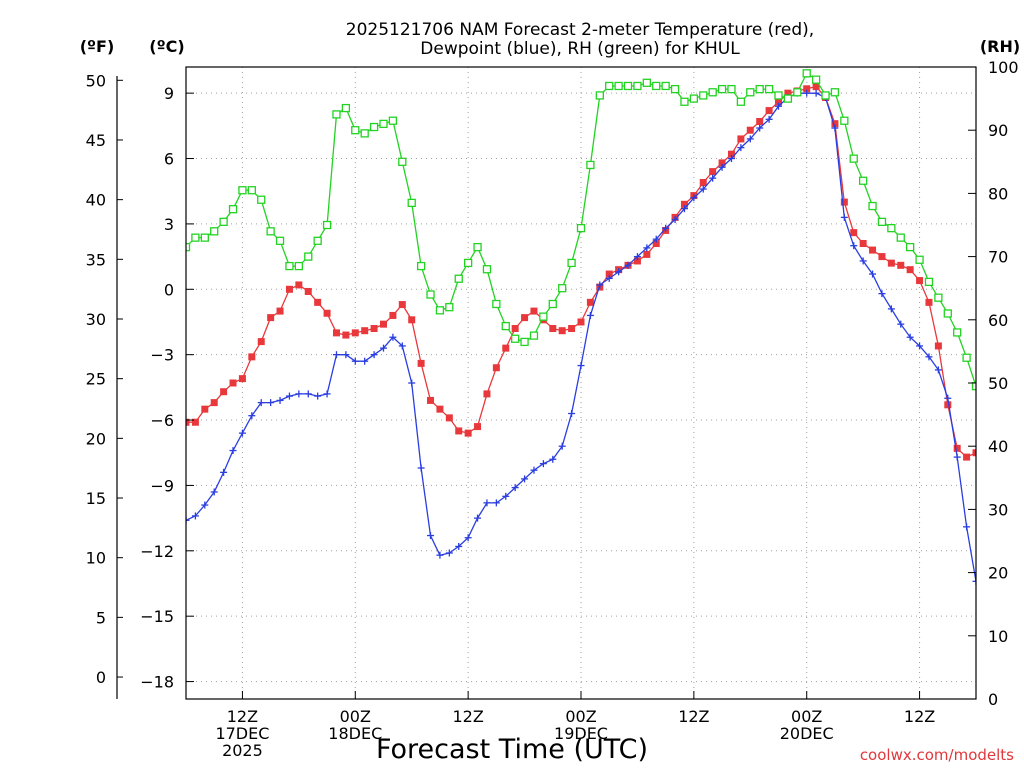 This screenshot has width=1024, height=768. I want to click on x-tick-label: 2025, so click(242, 750).